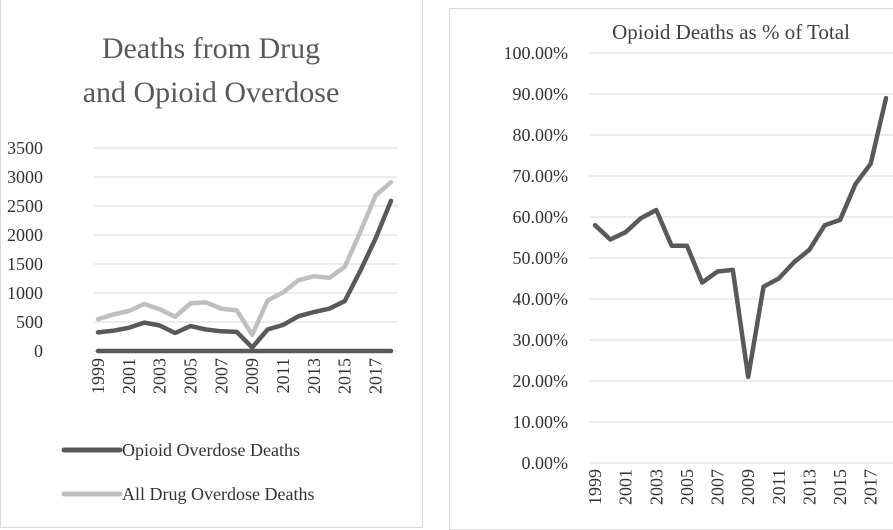 The width and height of the screenshot is (893, 530). I want to click on legend-label-opioid: Opioid Overdose Deaths, so click(211, 450).